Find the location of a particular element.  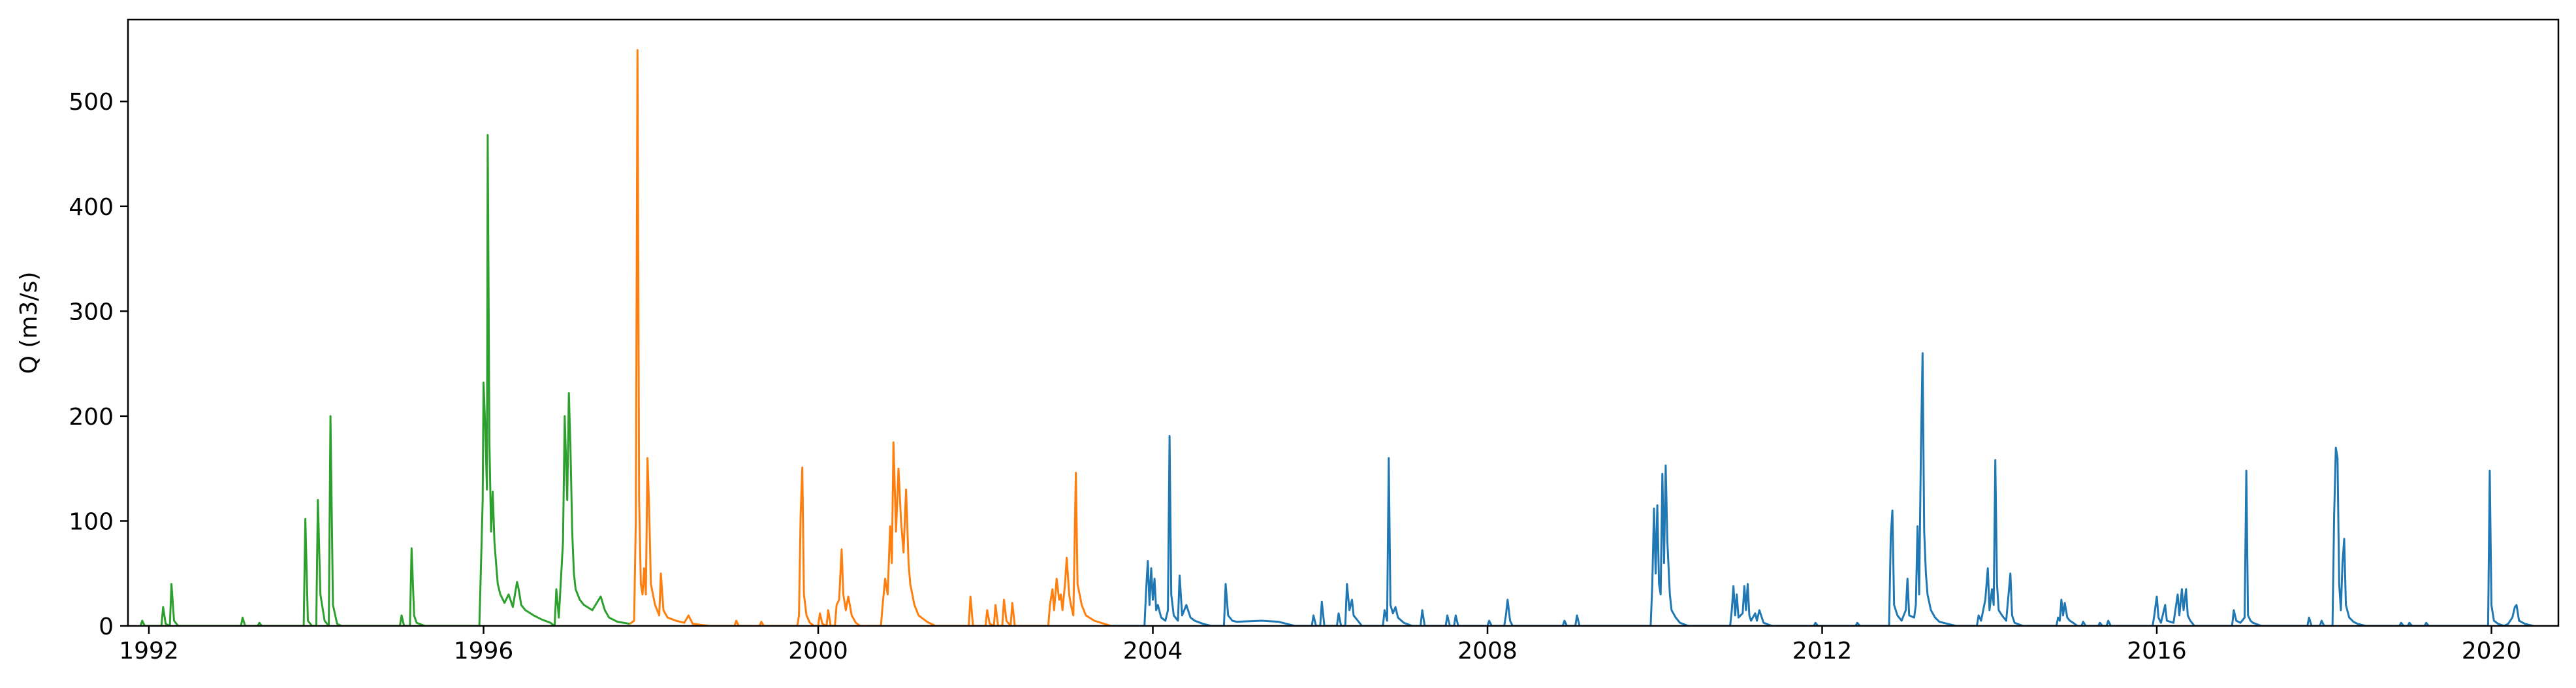

x-tick-label: 2016 is located at coordinates (2157, 651).